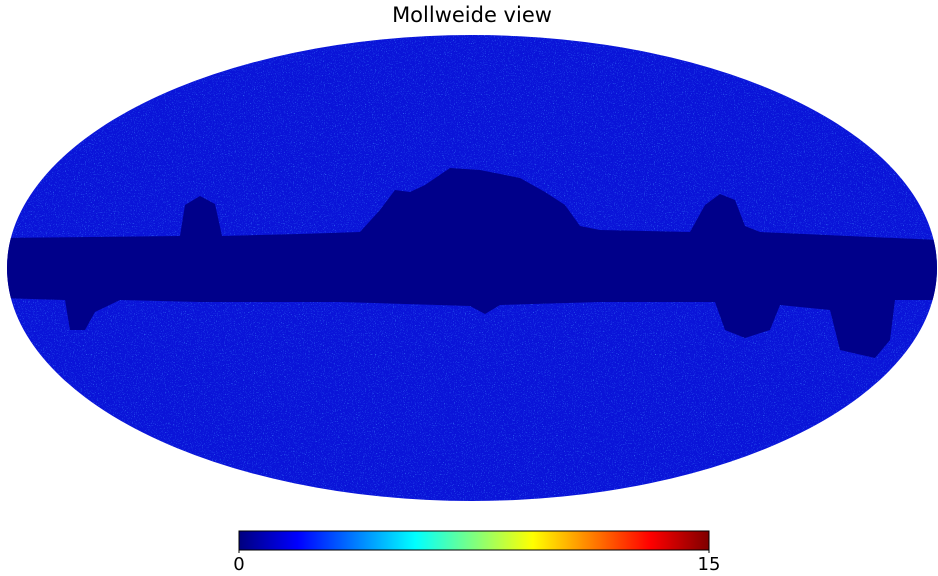  I want to click on map-title: Mollweide view, so click(472, 15).